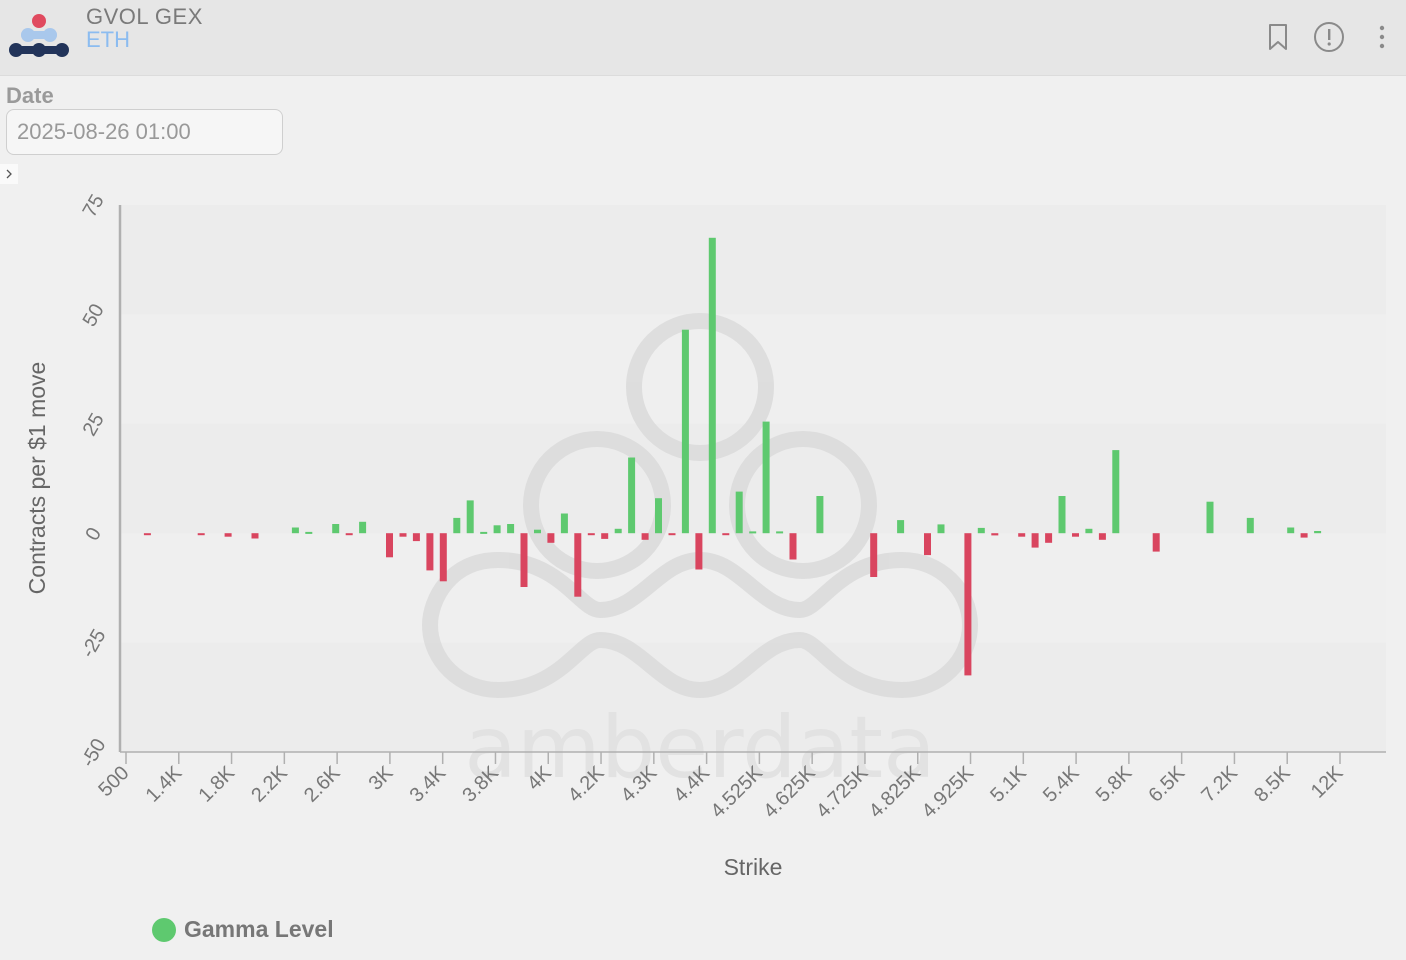  What do you see at coordinates (1278, 37) in the screenshot?
I see `bookmark-icon` at bounding box center [1278, 37].